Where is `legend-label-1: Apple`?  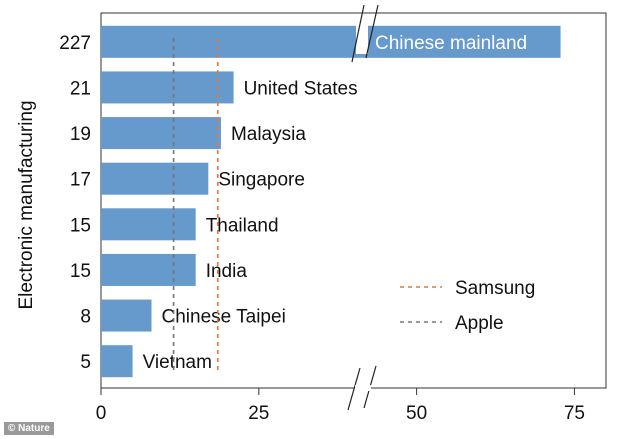 legend-label-1: Apple is located at coordinates (479, 323).